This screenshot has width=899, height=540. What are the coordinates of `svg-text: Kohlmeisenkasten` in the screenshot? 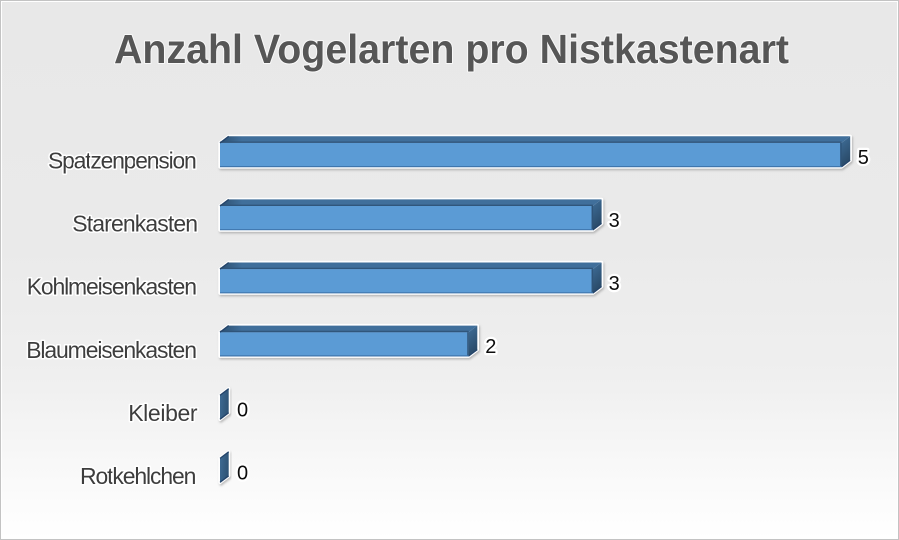 It's located at (112, 287).